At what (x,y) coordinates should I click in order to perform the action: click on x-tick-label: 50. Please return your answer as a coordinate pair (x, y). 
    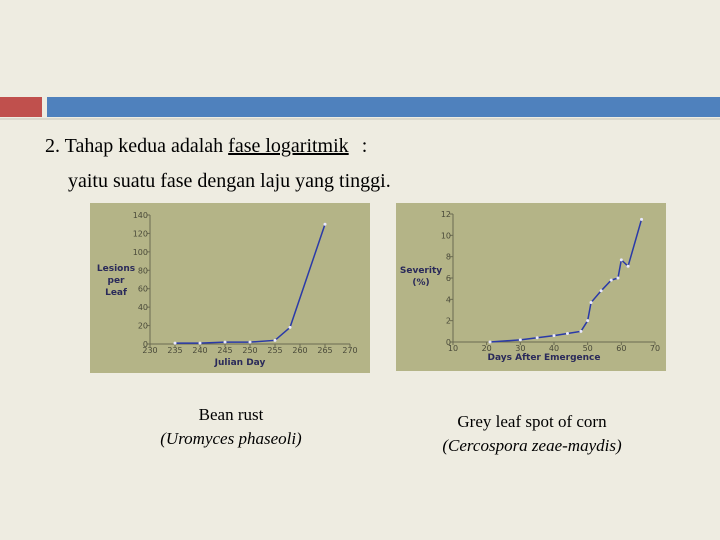
    Looking at the image, I should click on (588, 348).